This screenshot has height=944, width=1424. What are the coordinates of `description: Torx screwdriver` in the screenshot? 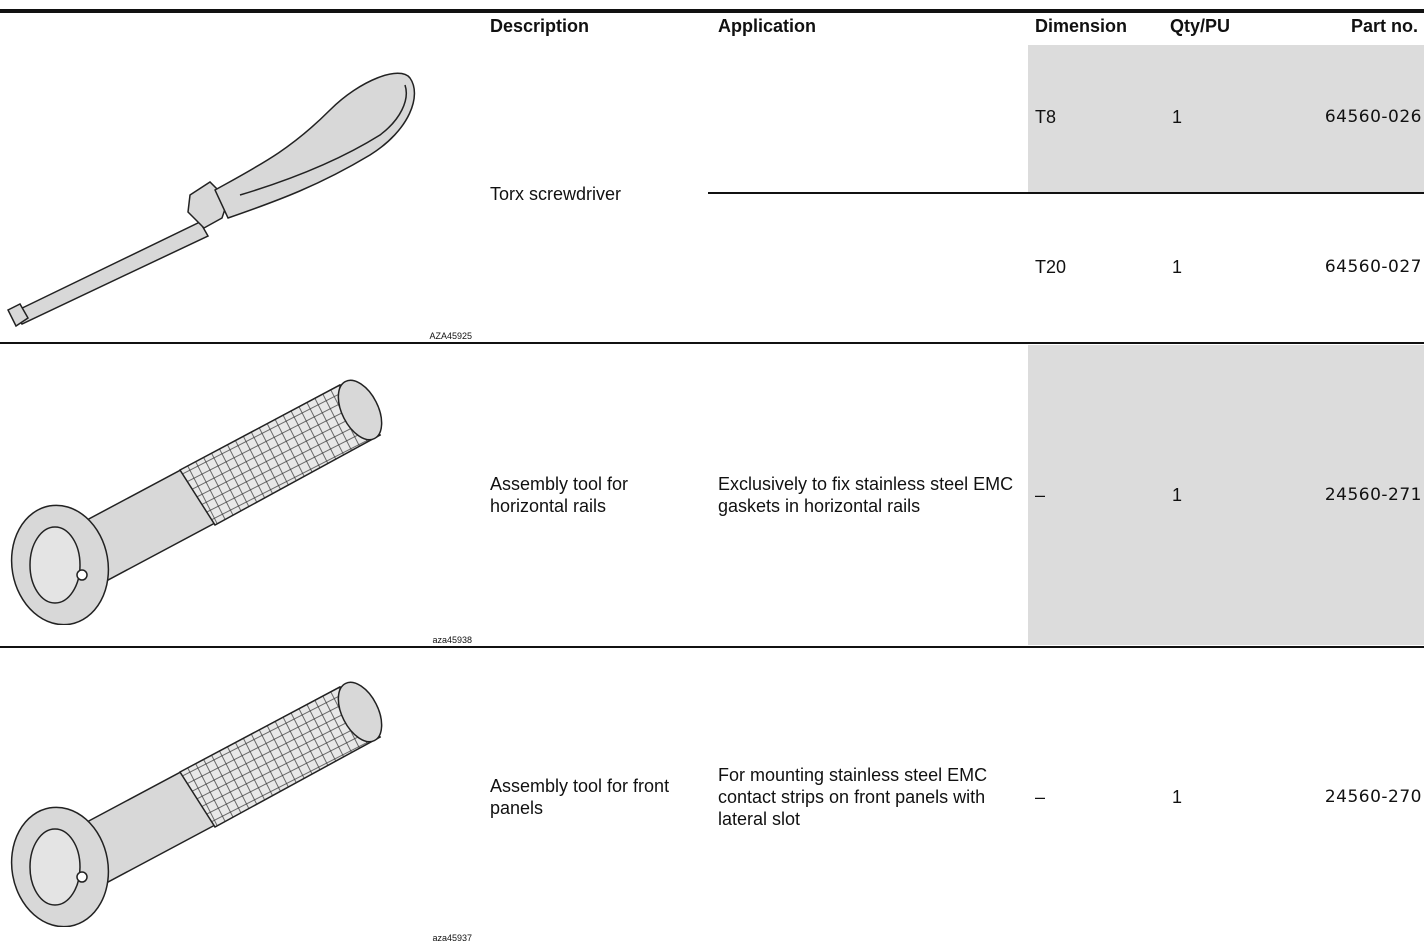 It's located at (556, 194).